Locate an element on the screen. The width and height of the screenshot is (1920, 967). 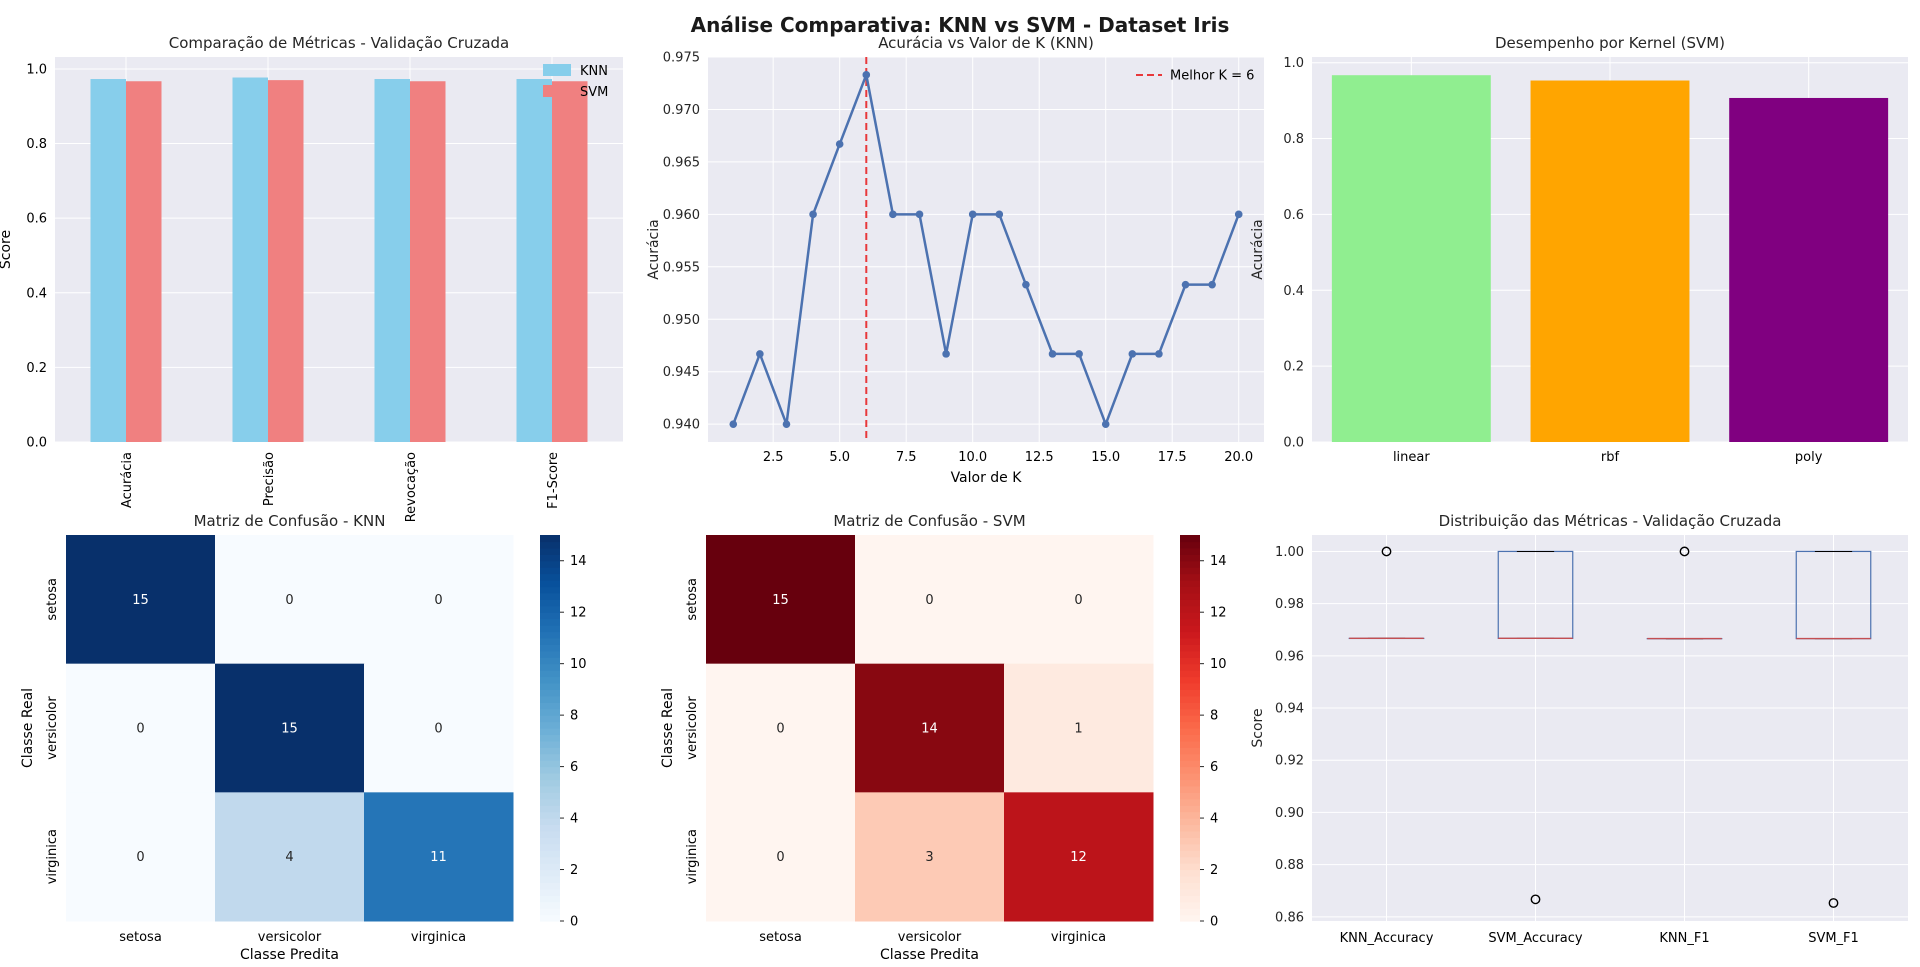
cm-knn-ylabel: Classe Real is located at coordinates (28, 728).